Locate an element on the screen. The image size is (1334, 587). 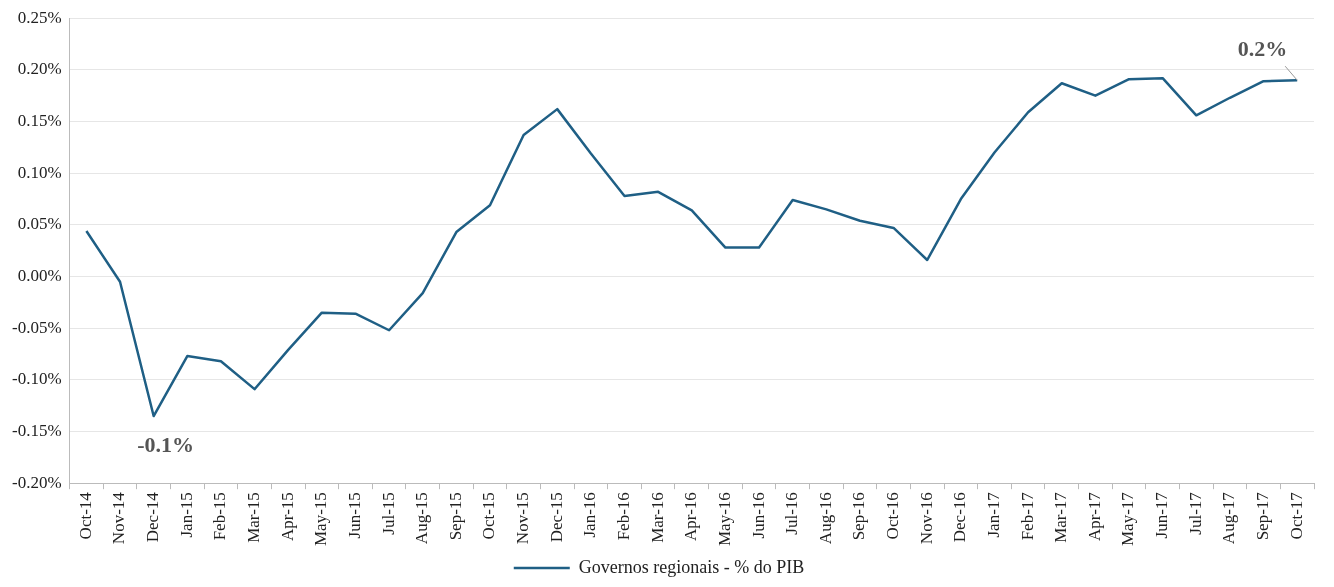
x-tick-label: Jan-15 is located at coordinates (186, 515).